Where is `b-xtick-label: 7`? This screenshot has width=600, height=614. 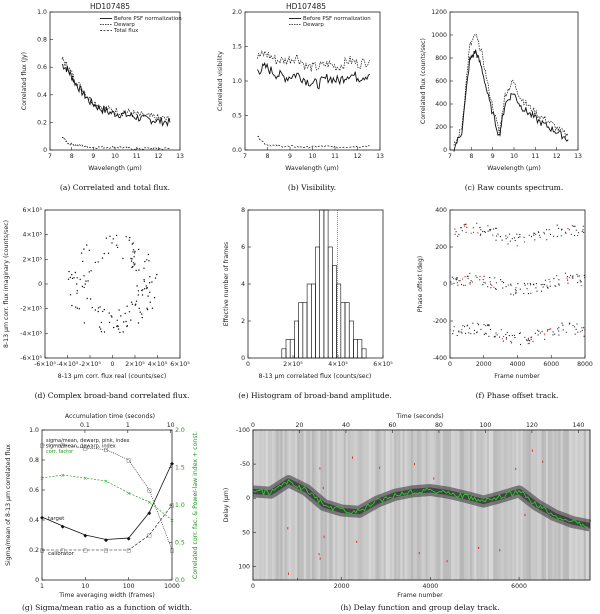
b-xtick-label: 7 is located at coordinates (245, 156).